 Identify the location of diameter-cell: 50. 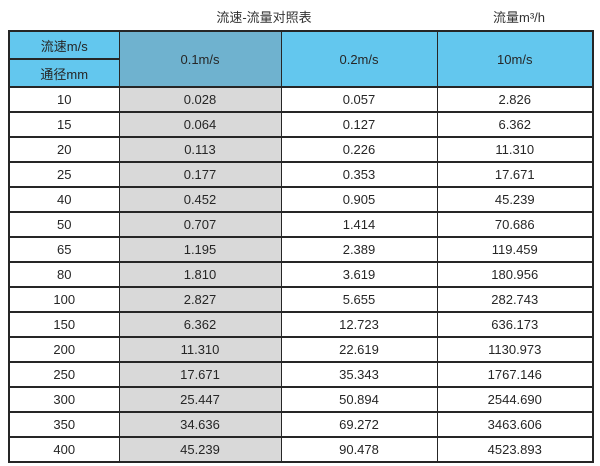
(64, 224).